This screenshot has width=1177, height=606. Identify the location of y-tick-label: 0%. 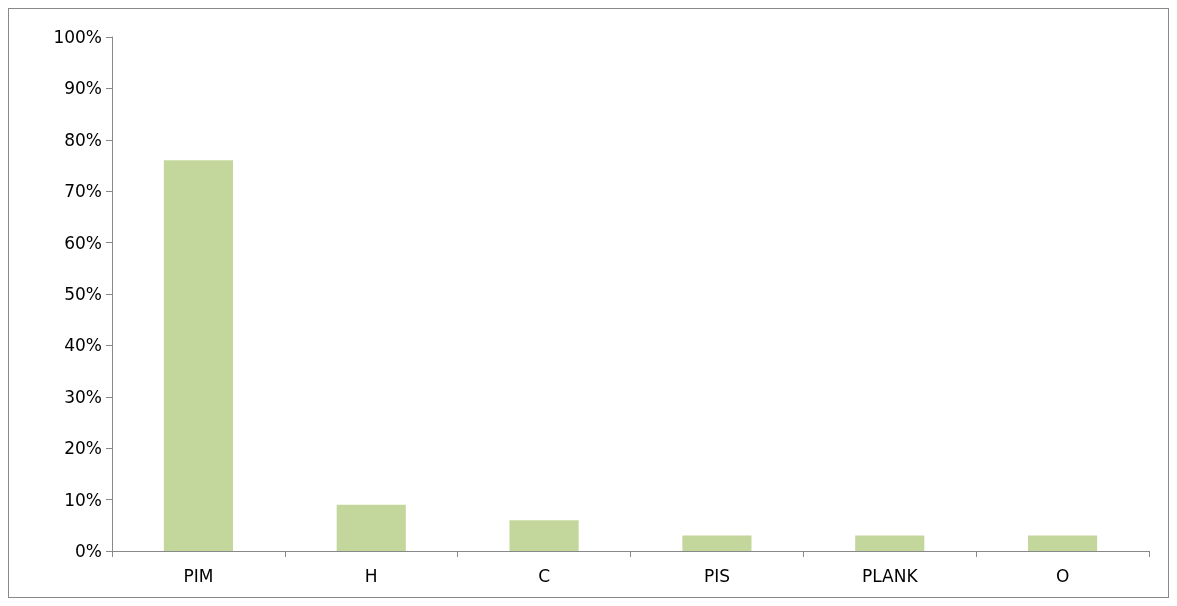
(88, 551).